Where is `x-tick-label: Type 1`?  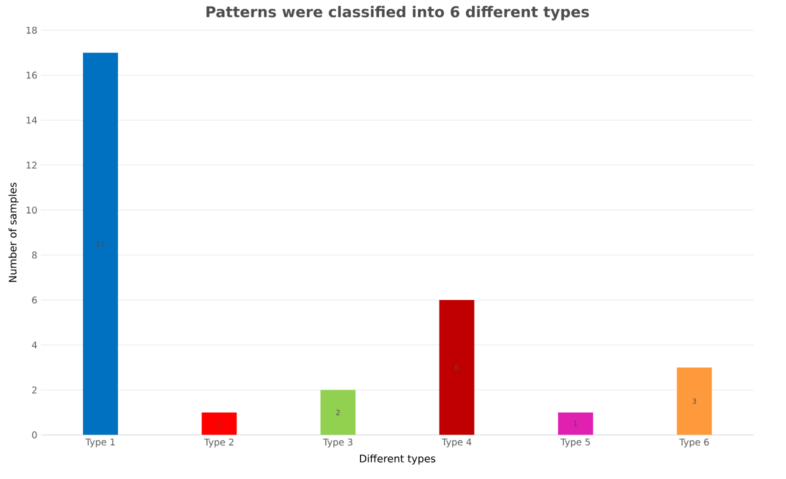
x-tick-label: Type 1 is located at coordinates (100, 443).